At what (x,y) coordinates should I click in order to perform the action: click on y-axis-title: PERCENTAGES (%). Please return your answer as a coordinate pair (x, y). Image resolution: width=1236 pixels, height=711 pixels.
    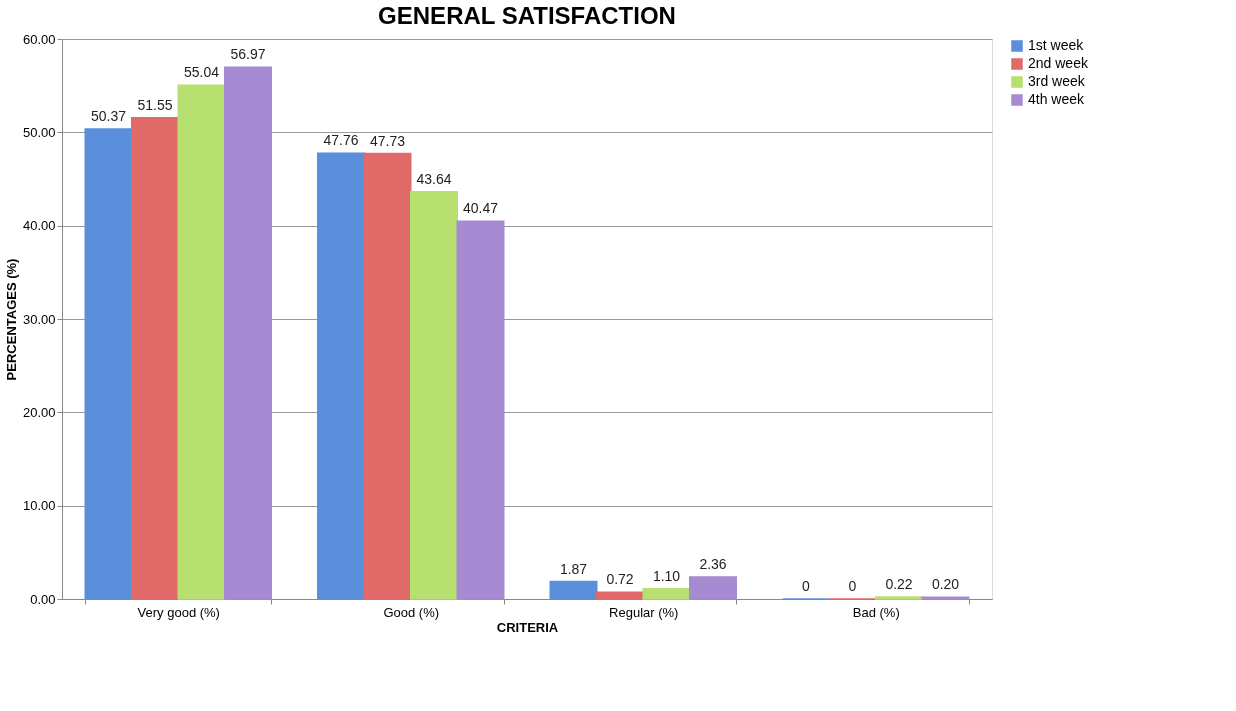
    Looking at the image, I should click on (11, 319).